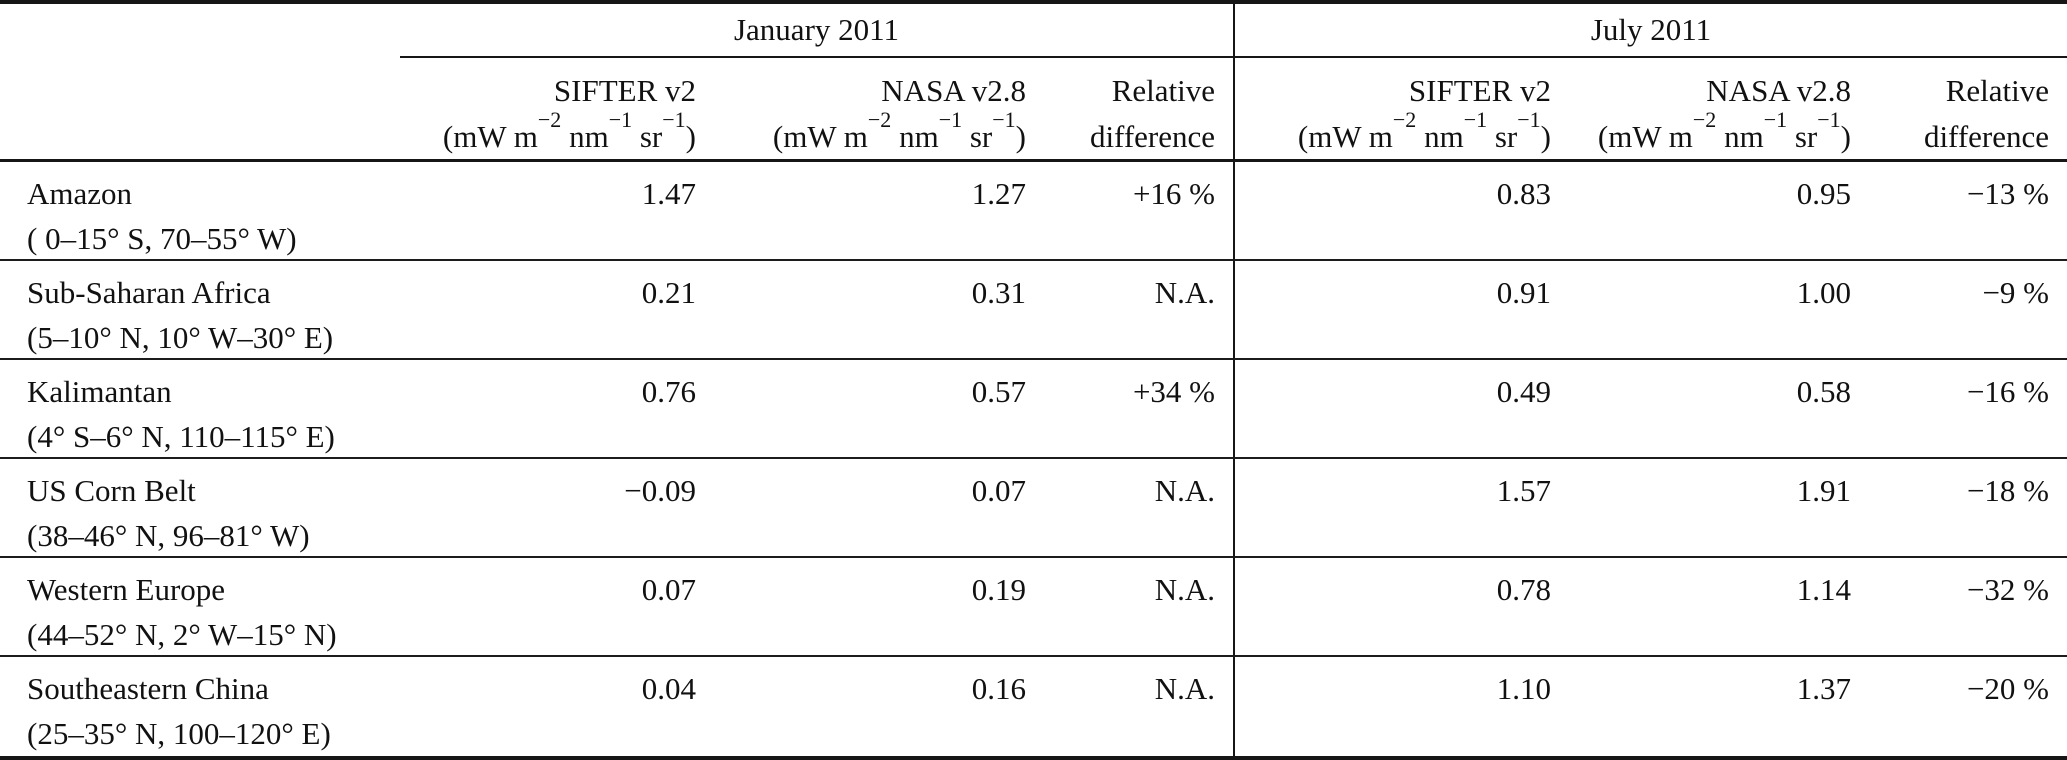 Image resolution: width=2067 pixels, height=760 pixels. I want to click on region-name: Amazon, so click(80, 193).